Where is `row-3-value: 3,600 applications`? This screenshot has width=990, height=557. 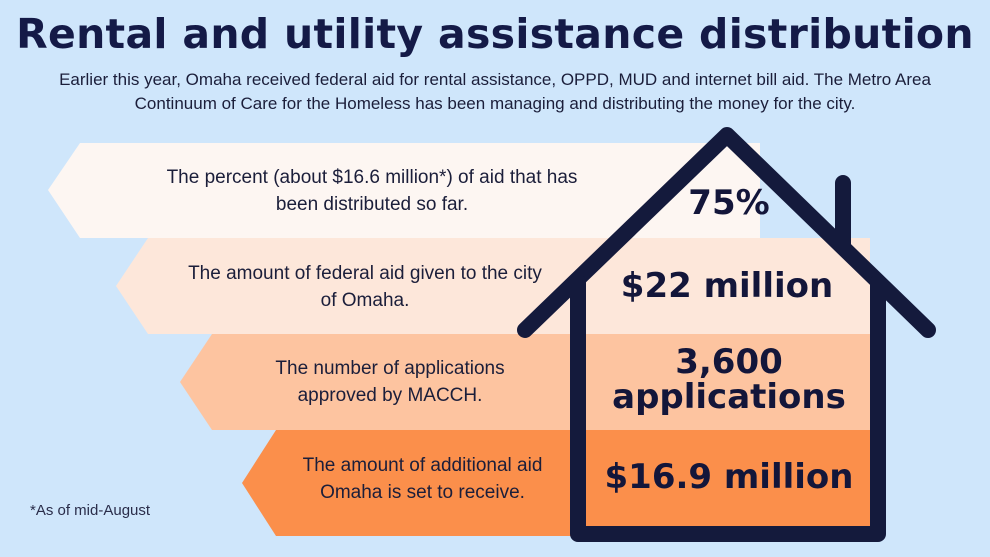 row-3-value: 3,600 applications is located at coordinates (729, 379).